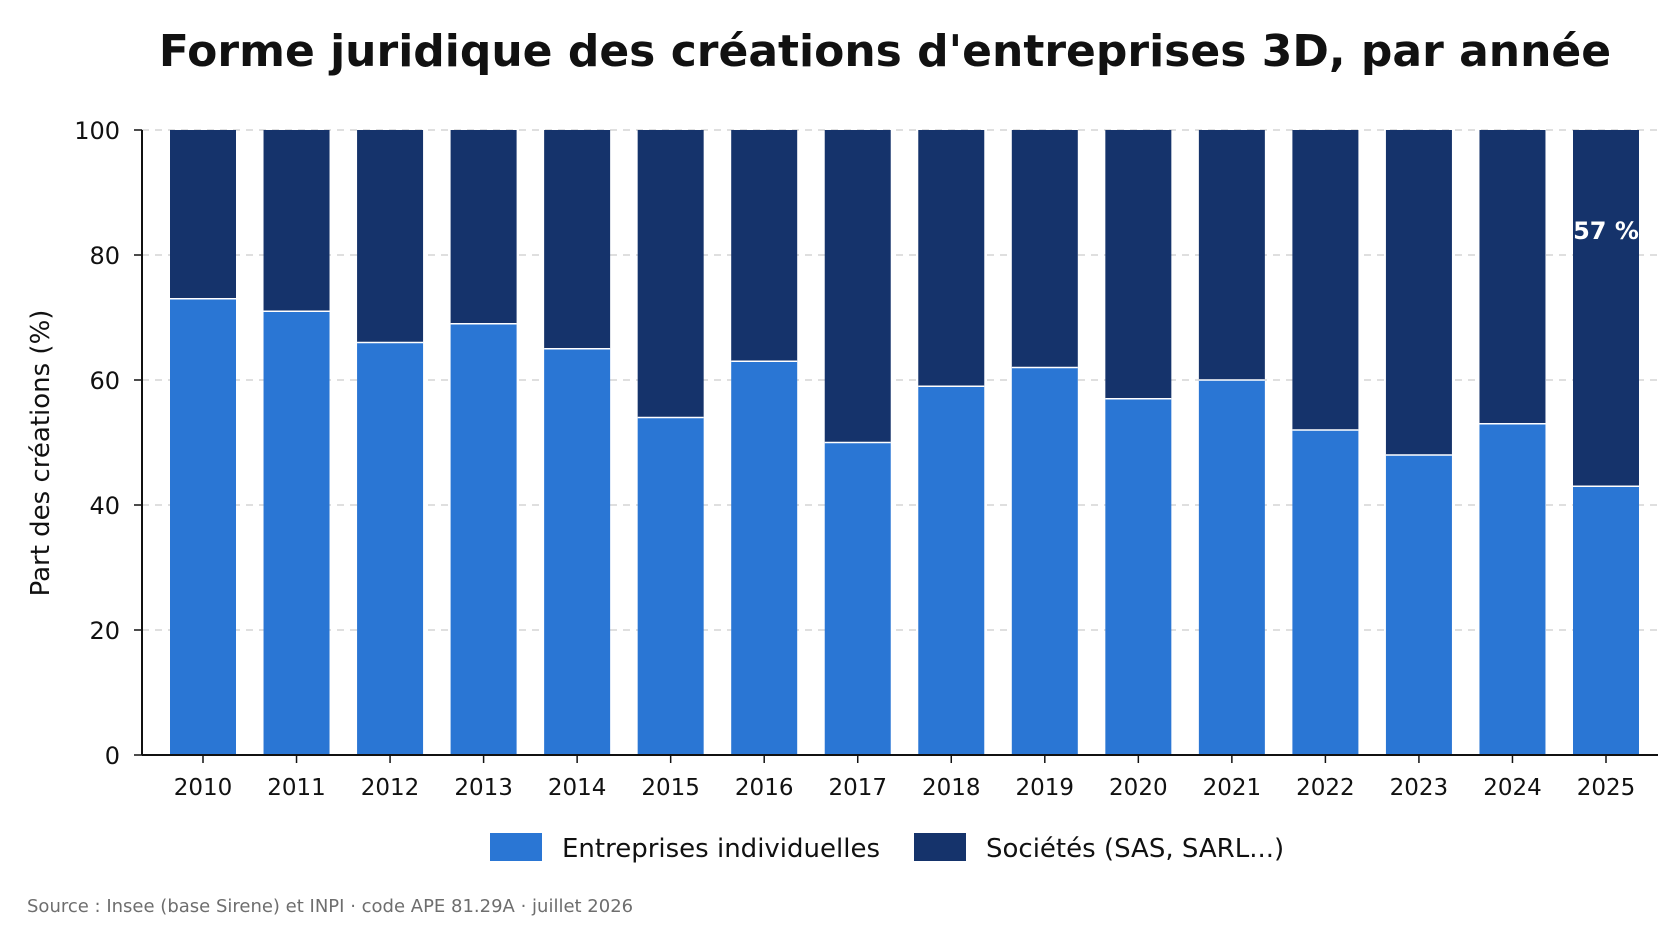  Describe the element at coordinates (104, 631) in the screenshot. I see `y-tick-label: 20` at that location.